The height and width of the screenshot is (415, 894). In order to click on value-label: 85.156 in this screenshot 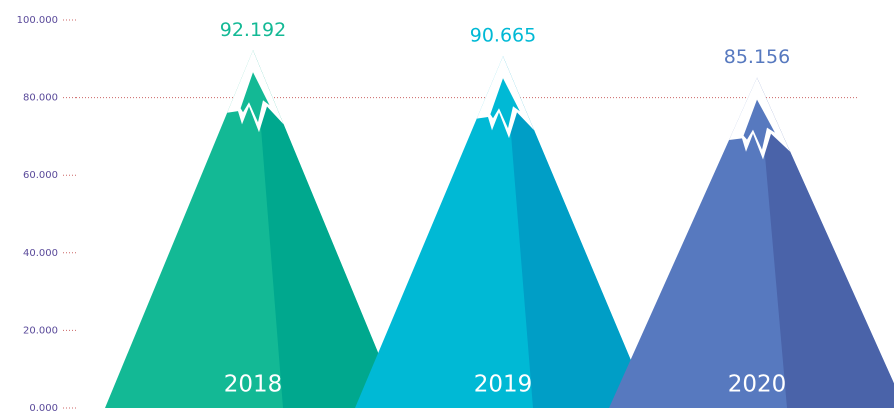, I will do `click(757, 57)`.